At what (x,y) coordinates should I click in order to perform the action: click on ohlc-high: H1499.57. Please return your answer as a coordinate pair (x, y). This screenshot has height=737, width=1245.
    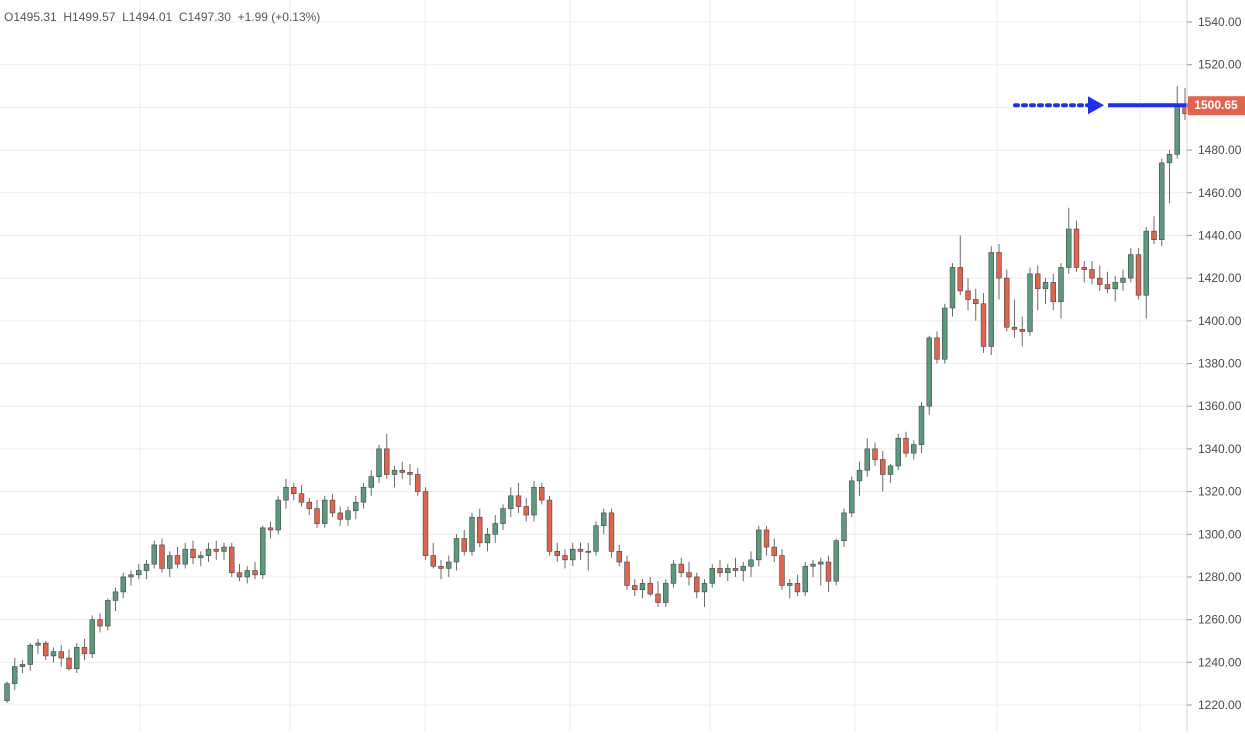
    Looking at the image, I should click on (89, 17).